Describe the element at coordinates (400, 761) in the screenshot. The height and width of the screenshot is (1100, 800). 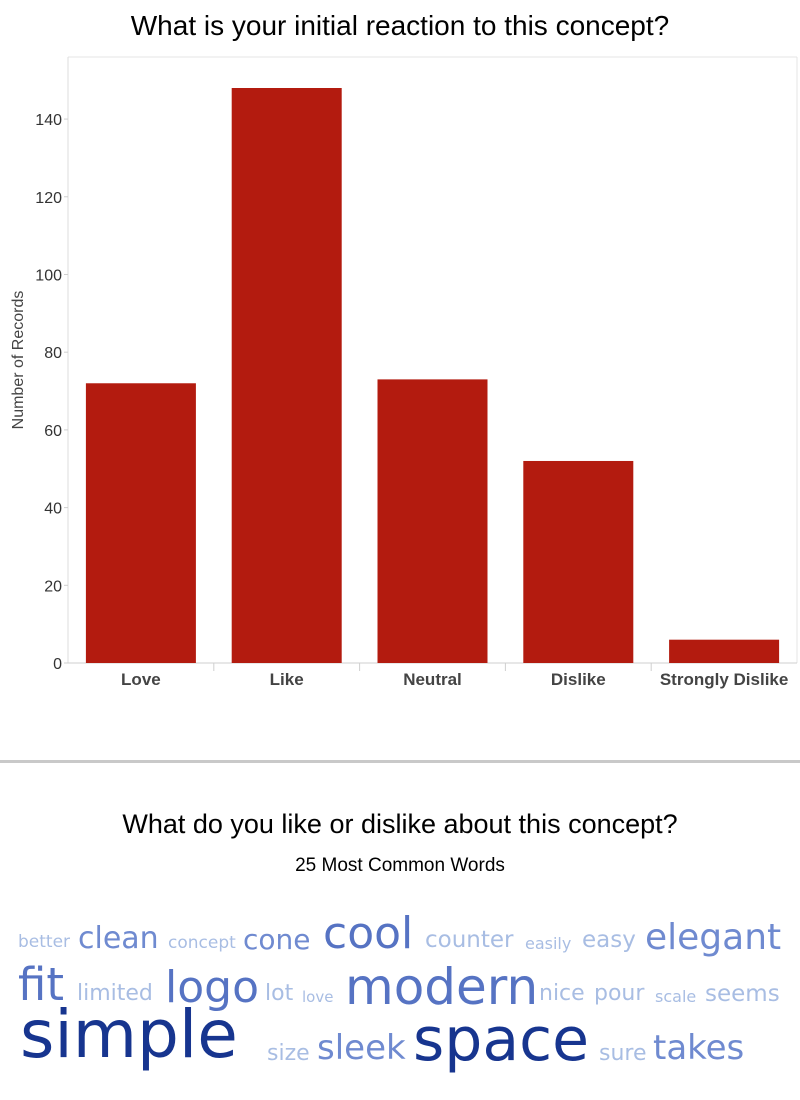
I see `section-divider` at that location.